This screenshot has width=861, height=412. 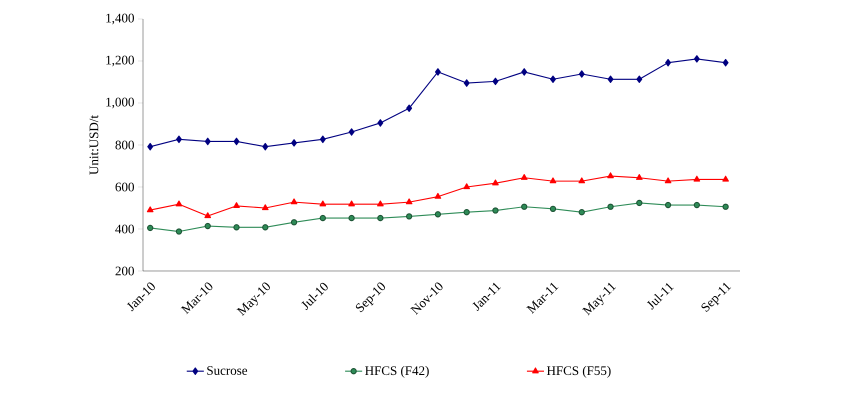 What do you see at coordinates (120, 61) in the screenshot?
I see `y-tick-label: 1,200` at bounding box center [120, 61].